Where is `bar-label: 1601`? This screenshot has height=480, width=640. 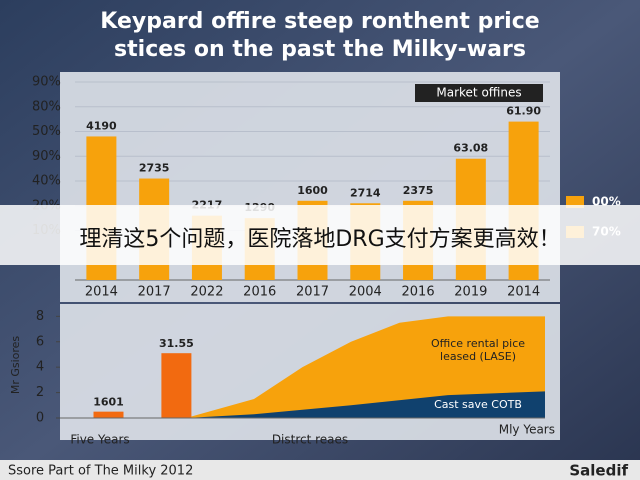
bar-label: 1601 is located at coordinates (108, 402).